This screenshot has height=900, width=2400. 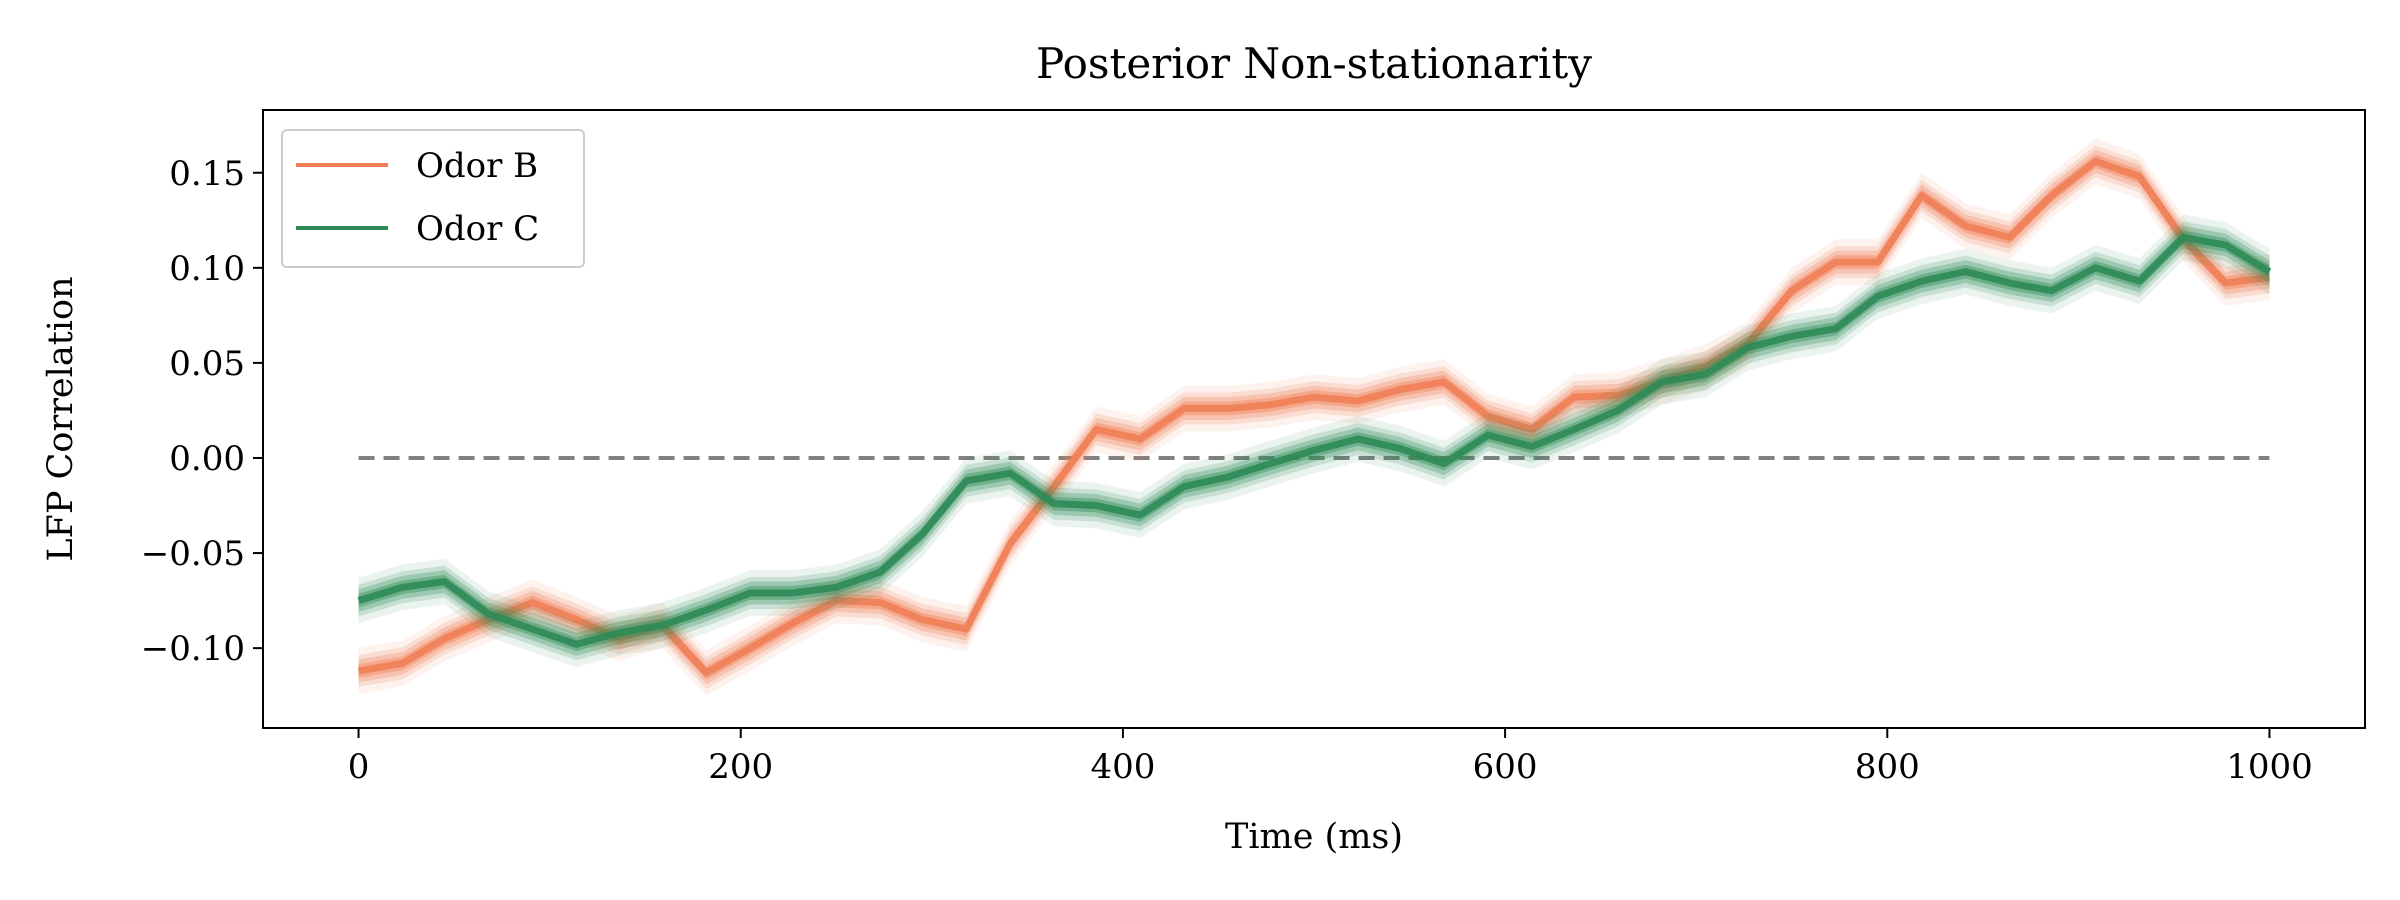 I want to click on x-tick-label: 600, so click(x=1505, y=767).